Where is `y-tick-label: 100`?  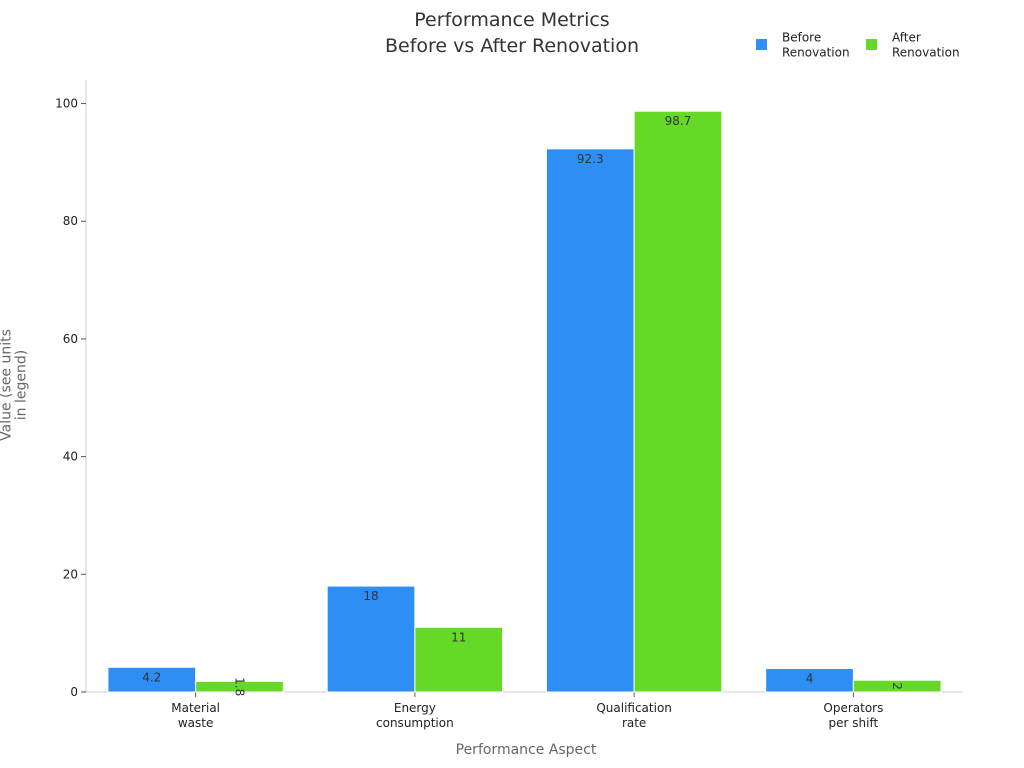
y-tick-label: 100 is located at coordinates (66, 103).